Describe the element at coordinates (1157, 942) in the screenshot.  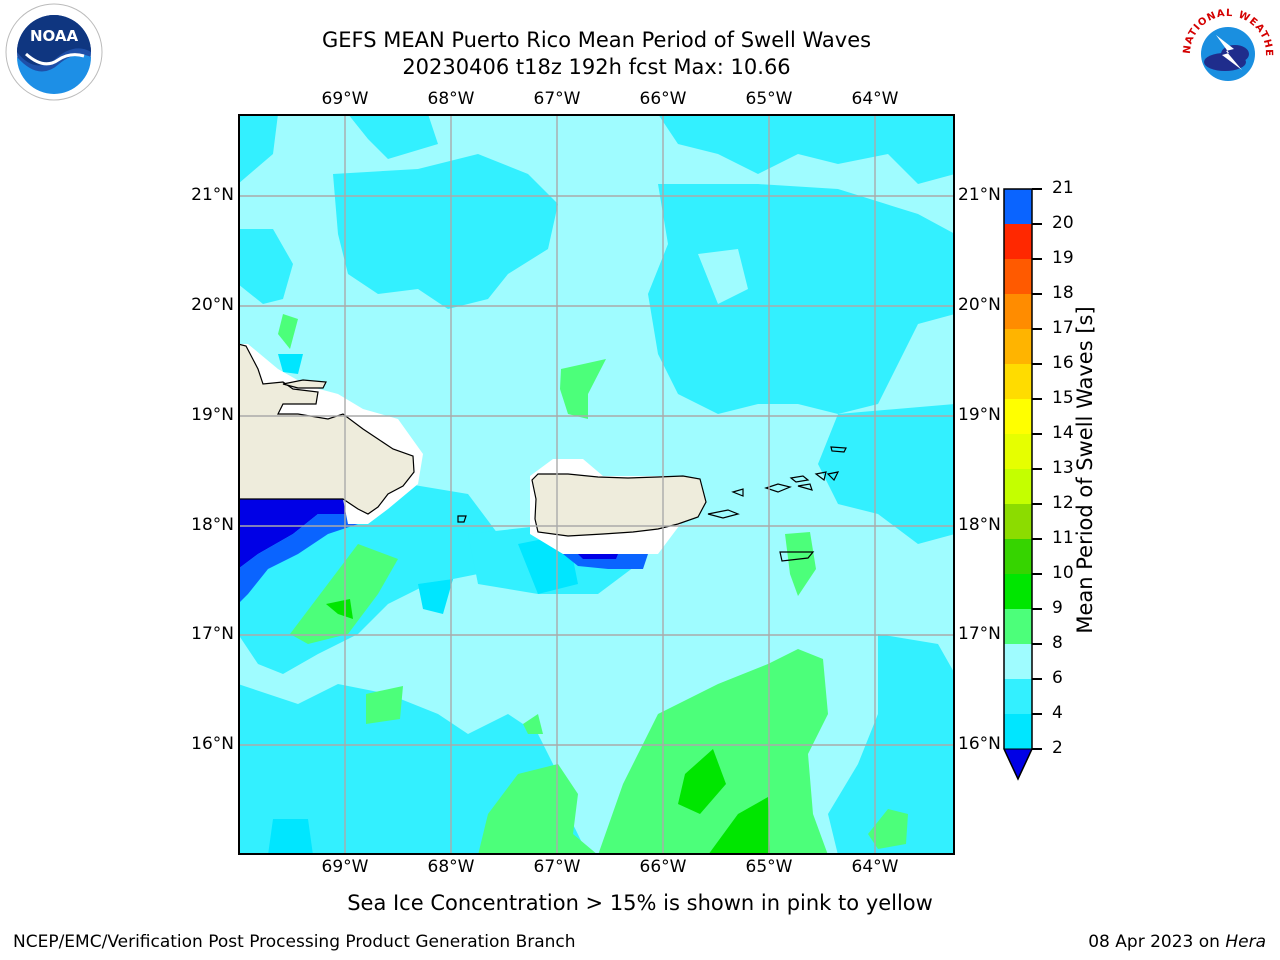
I see `footer-date-text: 08 Apr 2023 on` at that location.